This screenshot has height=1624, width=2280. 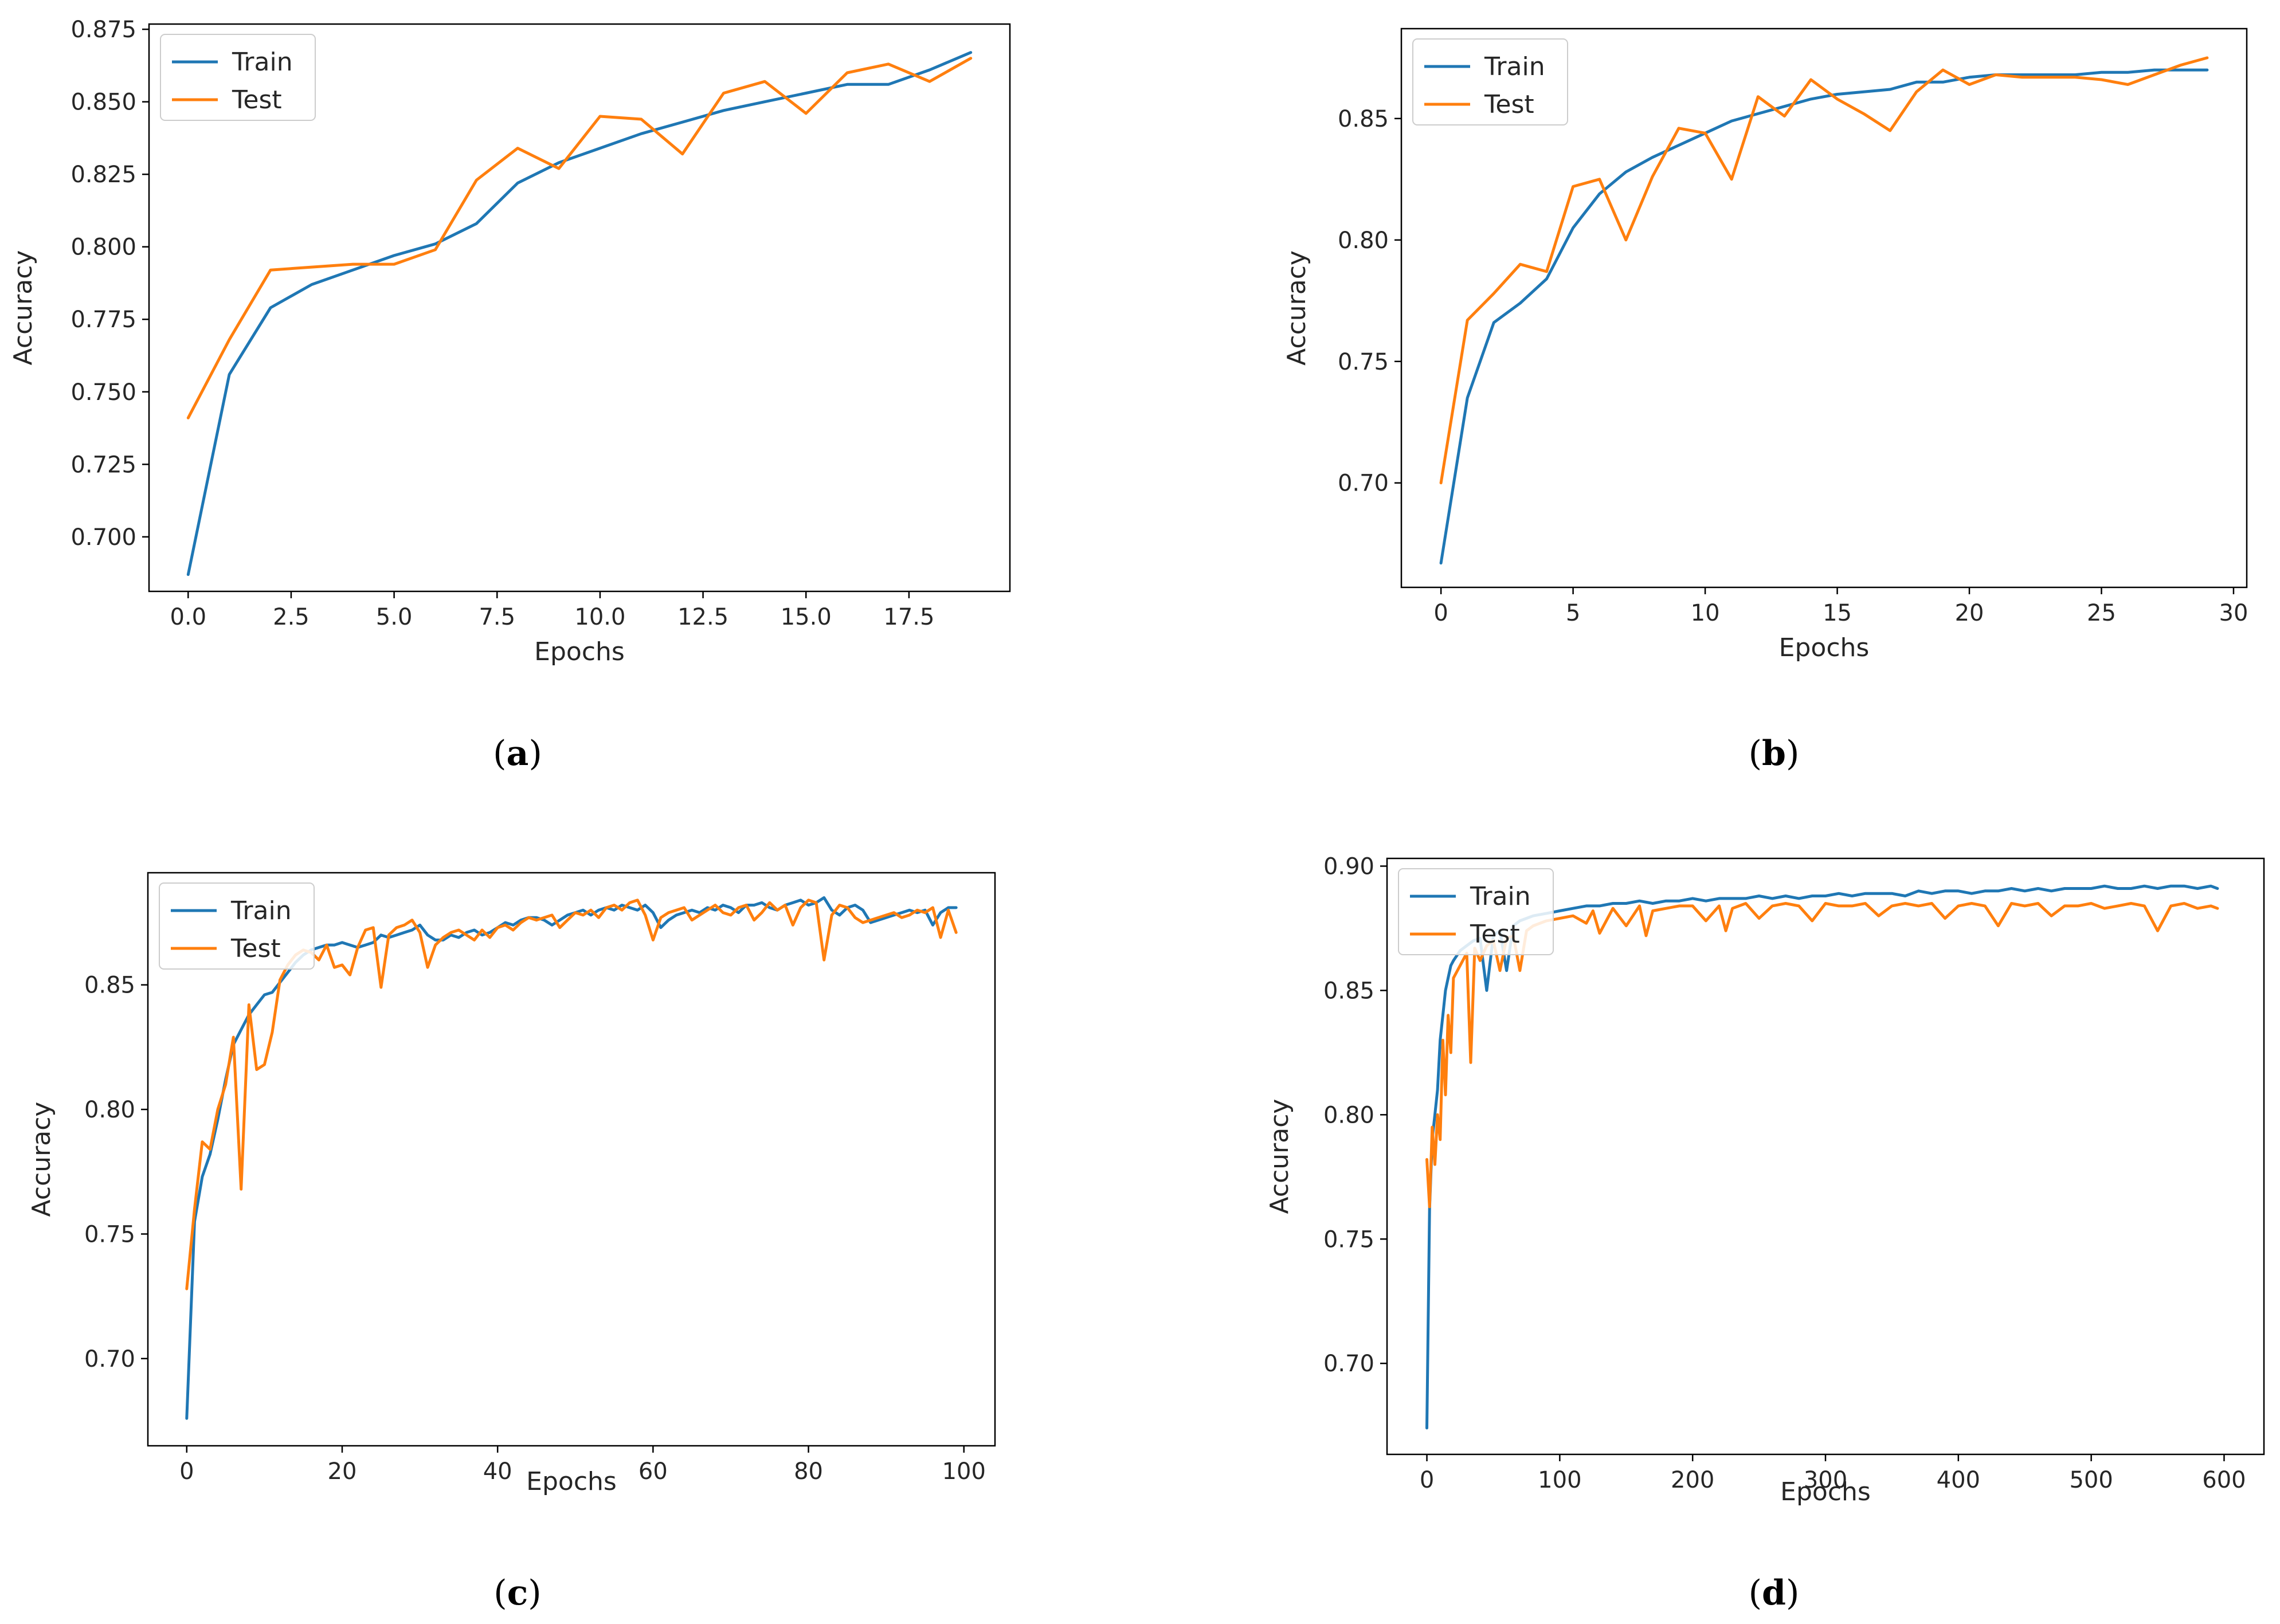 I want to click on x-tick-label: 80, so click(x=808, y=1471).